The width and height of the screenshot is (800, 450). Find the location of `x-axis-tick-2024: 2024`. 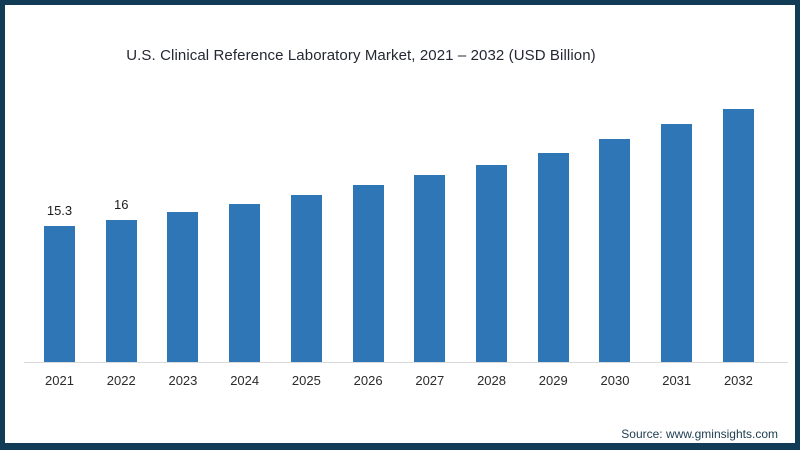

x-axis-tick-2024: 2024 is located at coordinates (245, 380).